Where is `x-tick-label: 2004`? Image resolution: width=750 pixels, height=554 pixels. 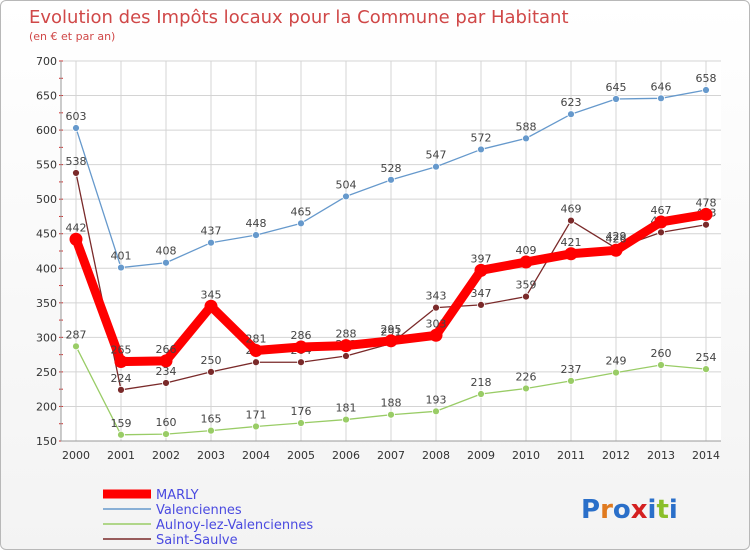
x-tick-label: 2004 is located at coordinates (256, 455).